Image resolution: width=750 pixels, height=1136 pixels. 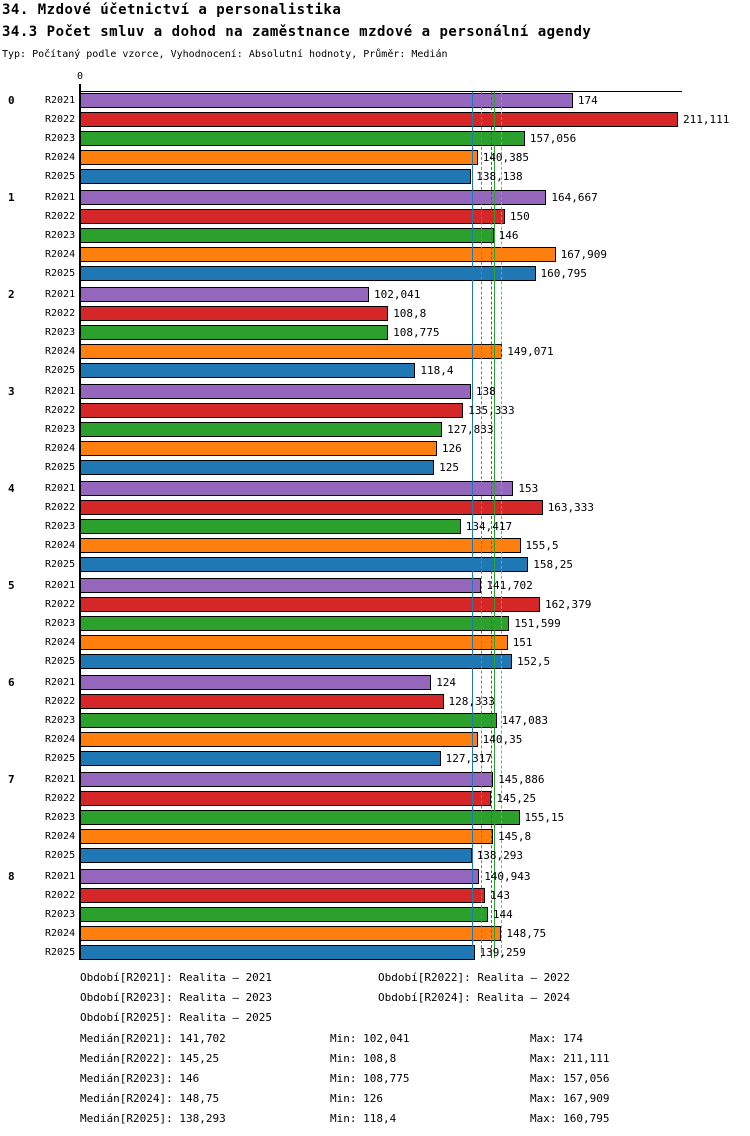 I want to click on bar-value-label: 162,379, so click(x=568, y=604).